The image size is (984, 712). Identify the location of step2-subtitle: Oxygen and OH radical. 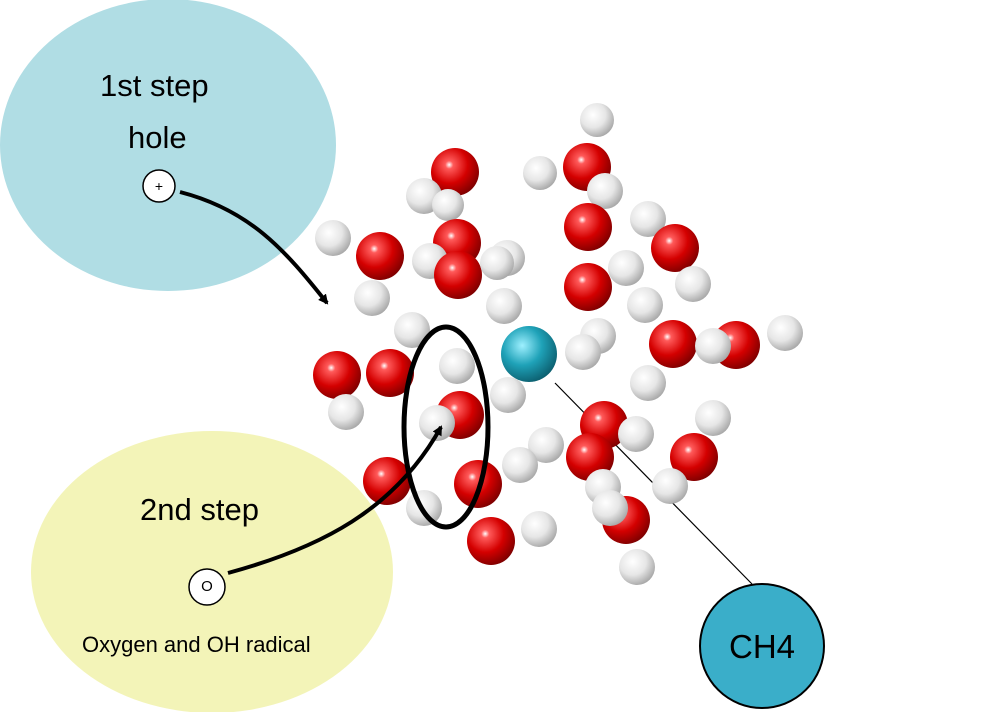
(196, 644).